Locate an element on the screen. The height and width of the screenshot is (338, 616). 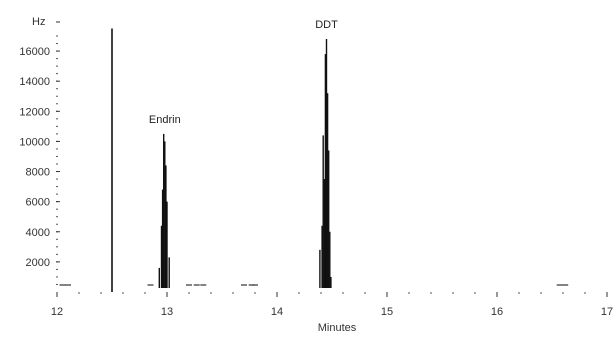
x-tick-label: 16 is located at coordinates (497, 312).